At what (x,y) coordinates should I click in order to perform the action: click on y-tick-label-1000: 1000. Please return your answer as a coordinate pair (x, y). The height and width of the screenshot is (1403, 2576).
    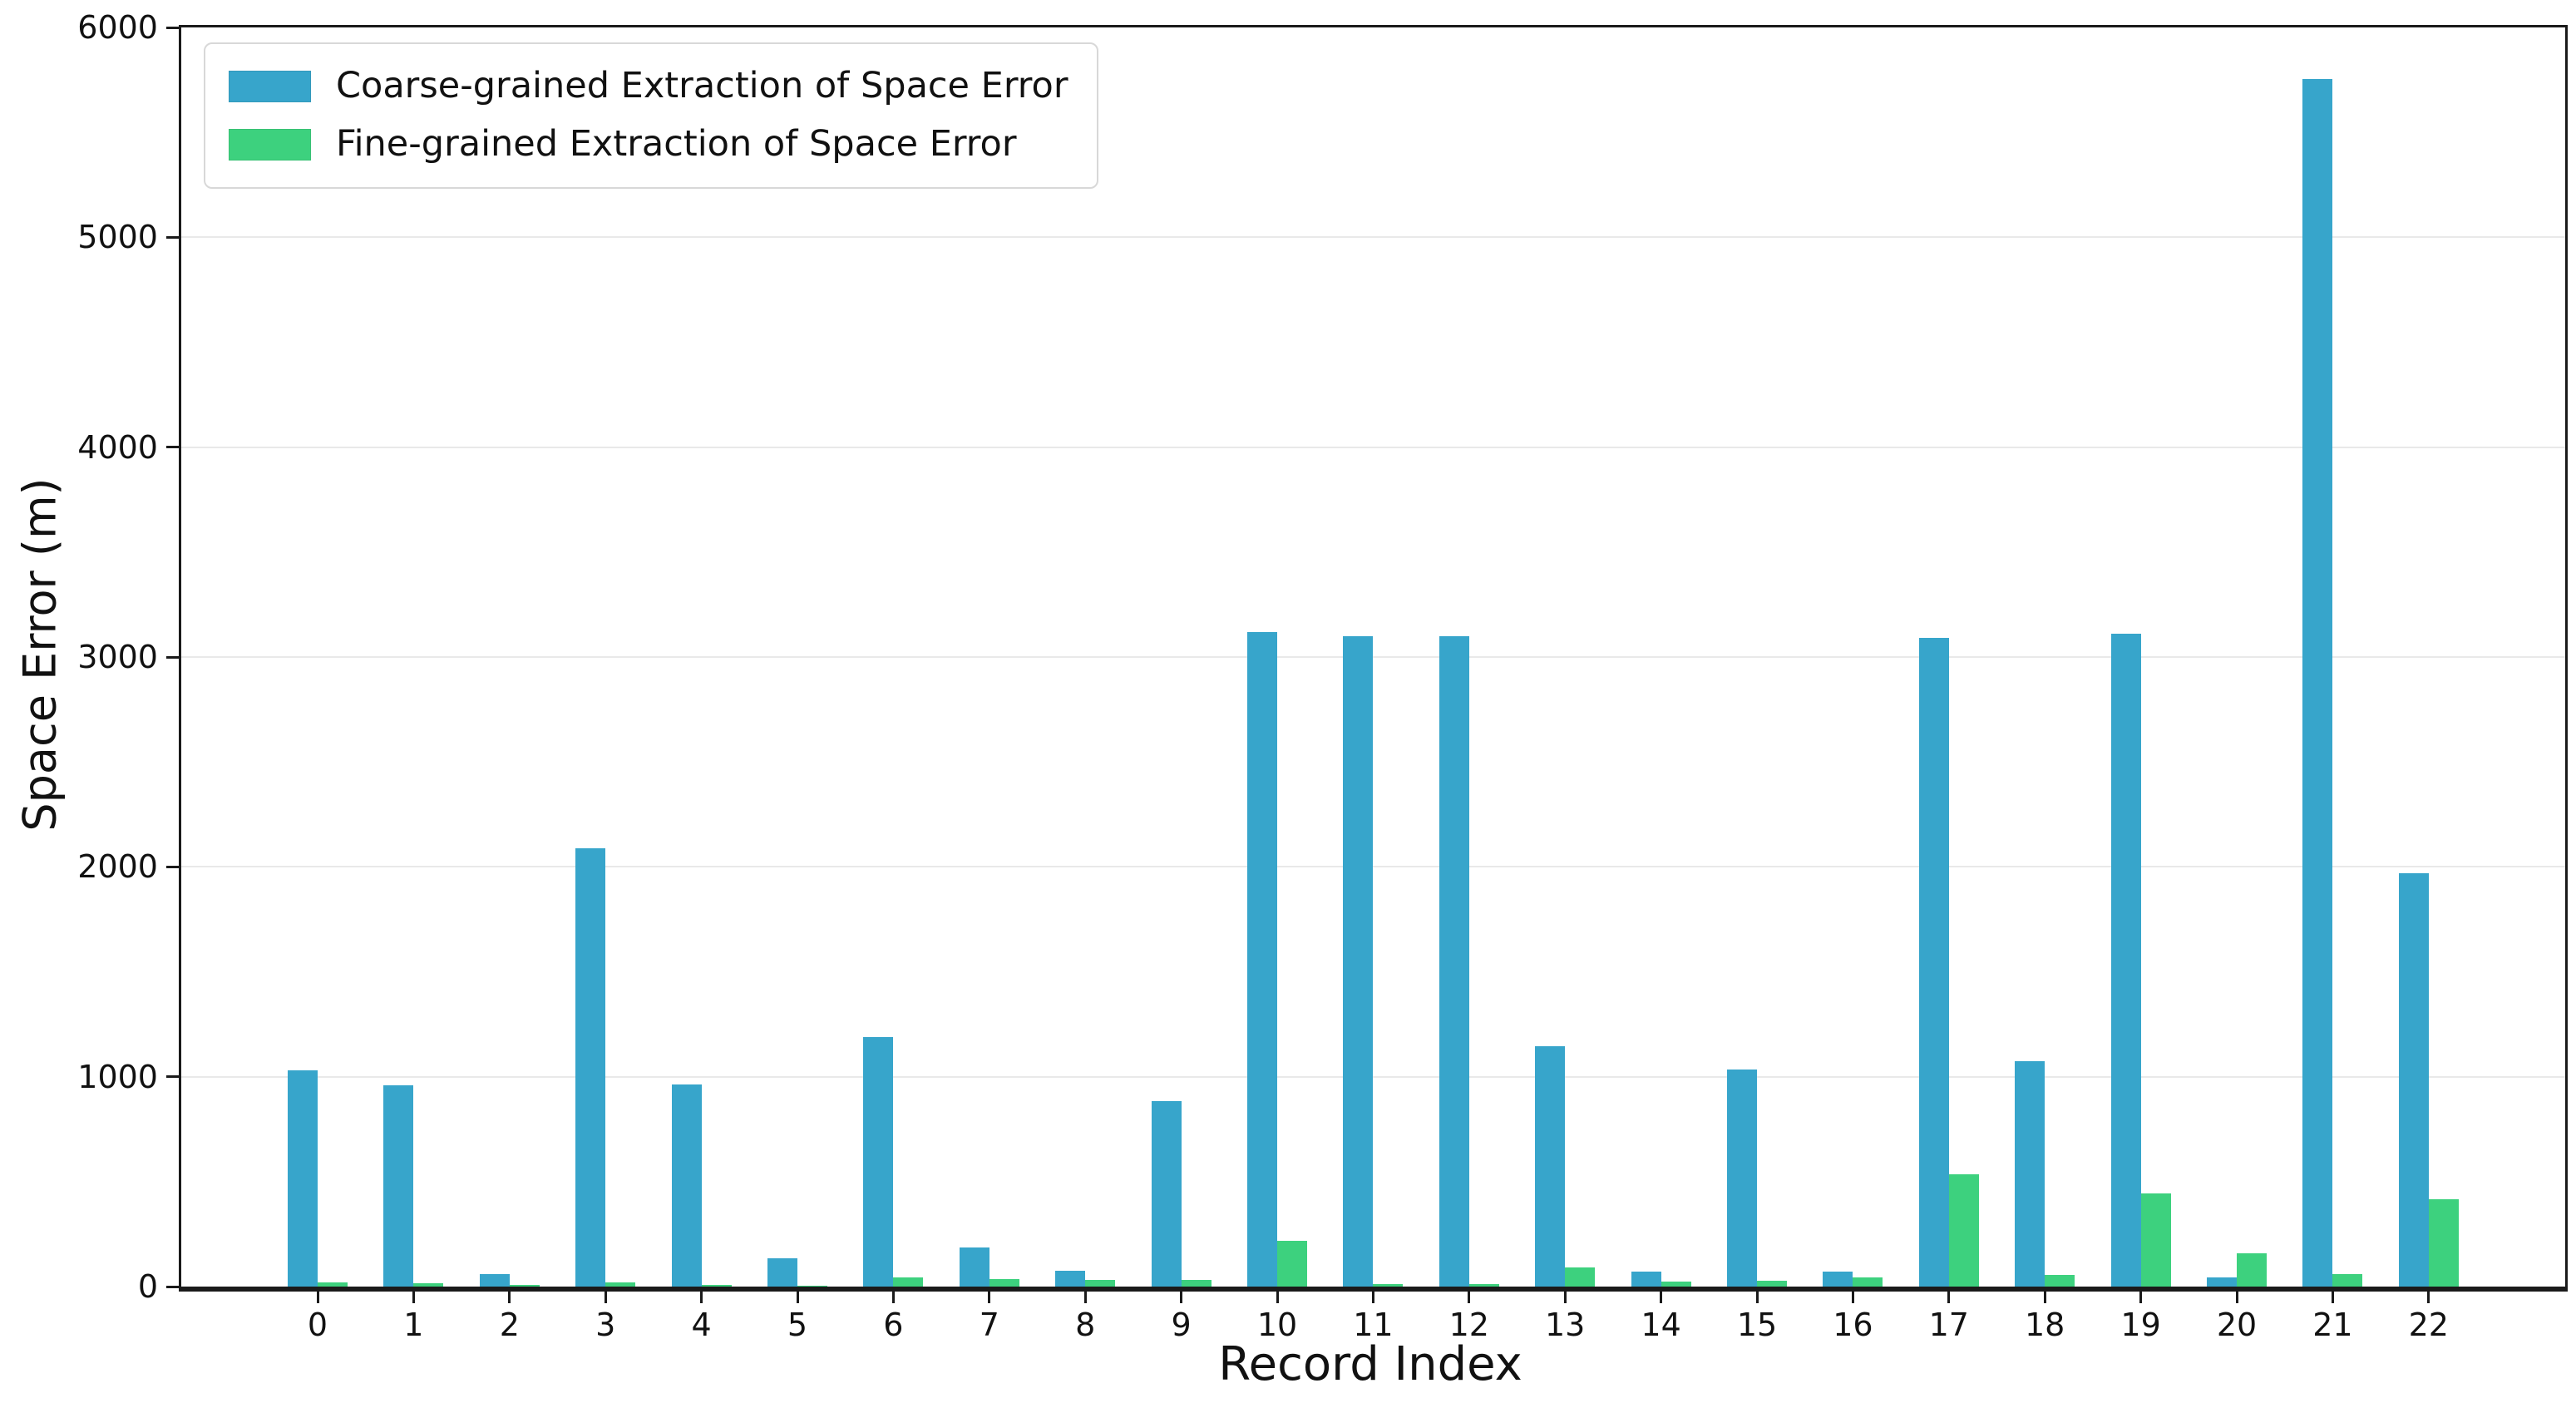
    Looking at the image, I should click on (117, 1077).